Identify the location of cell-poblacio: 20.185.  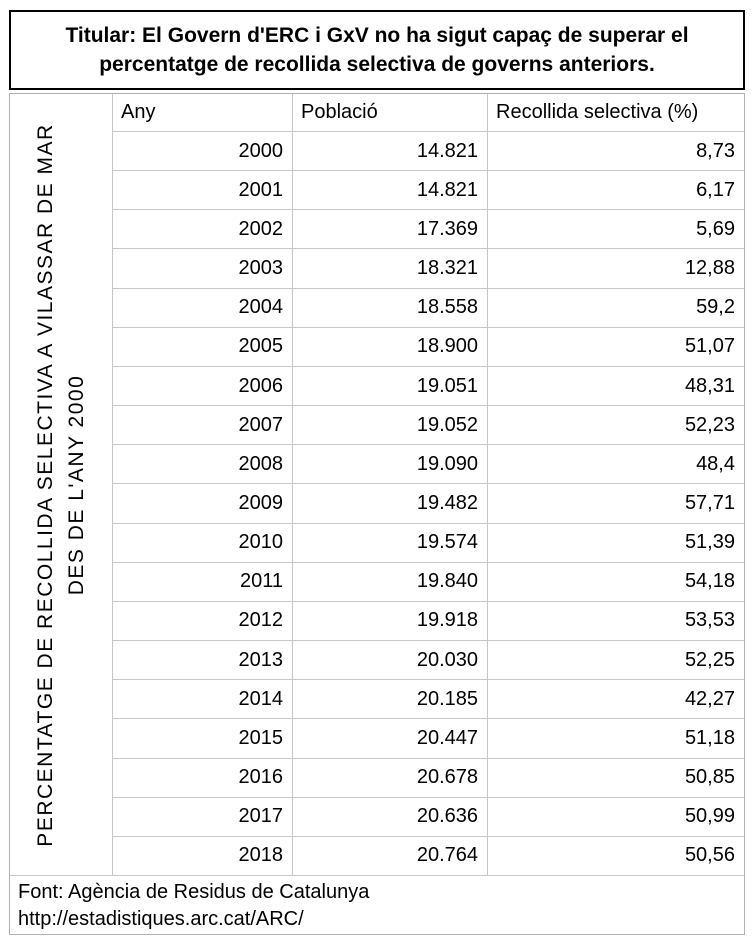
(390, 699).